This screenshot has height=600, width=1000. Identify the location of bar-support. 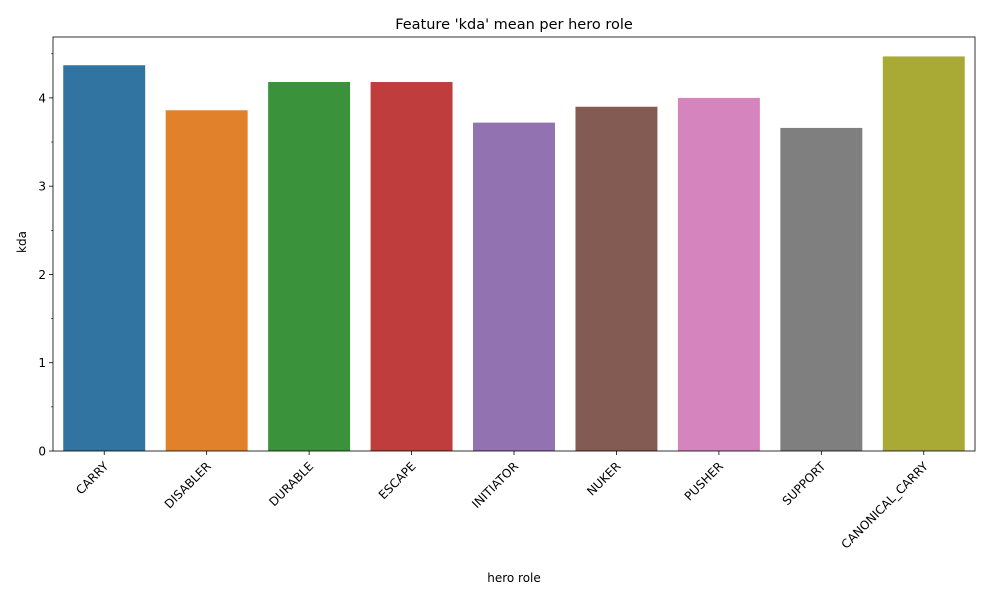
(821, 289).